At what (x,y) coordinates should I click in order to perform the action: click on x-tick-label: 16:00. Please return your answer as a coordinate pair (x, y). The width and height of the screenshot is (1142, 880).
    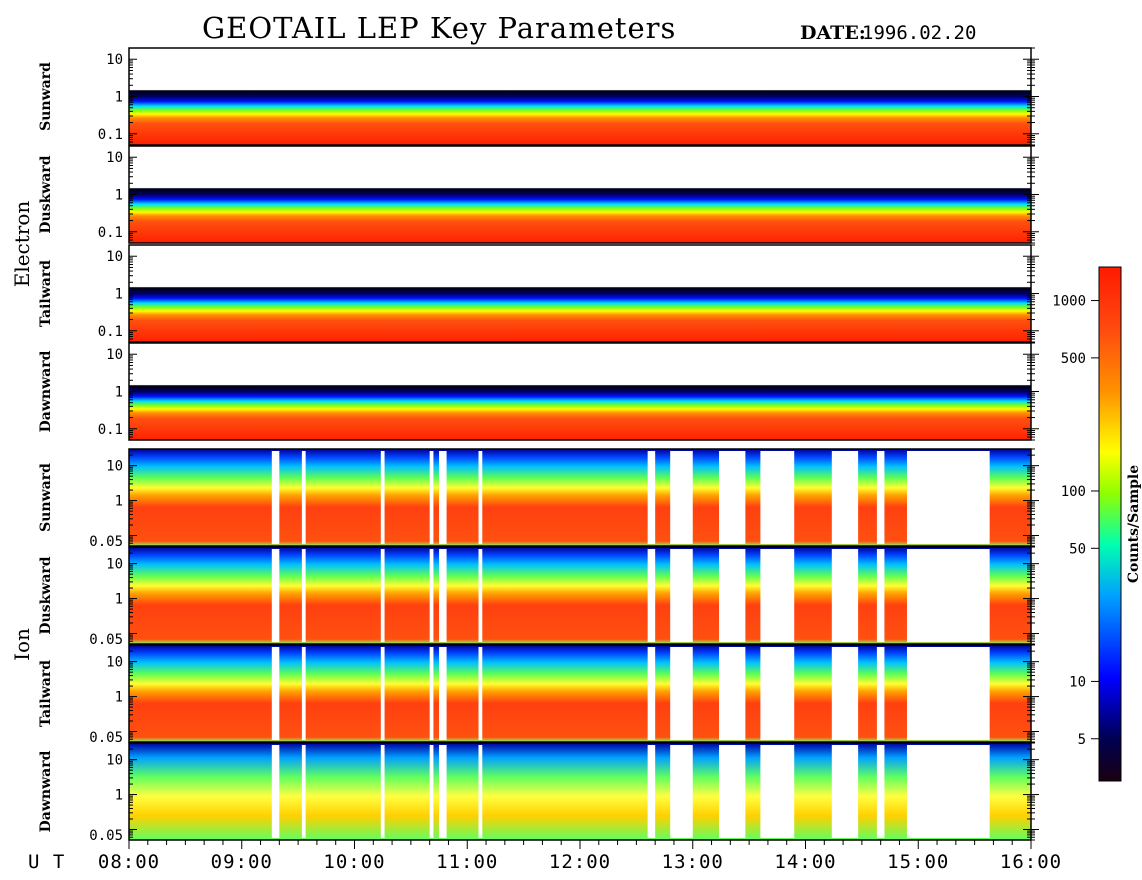
    Looking at the image, I should click on (1031, 862).